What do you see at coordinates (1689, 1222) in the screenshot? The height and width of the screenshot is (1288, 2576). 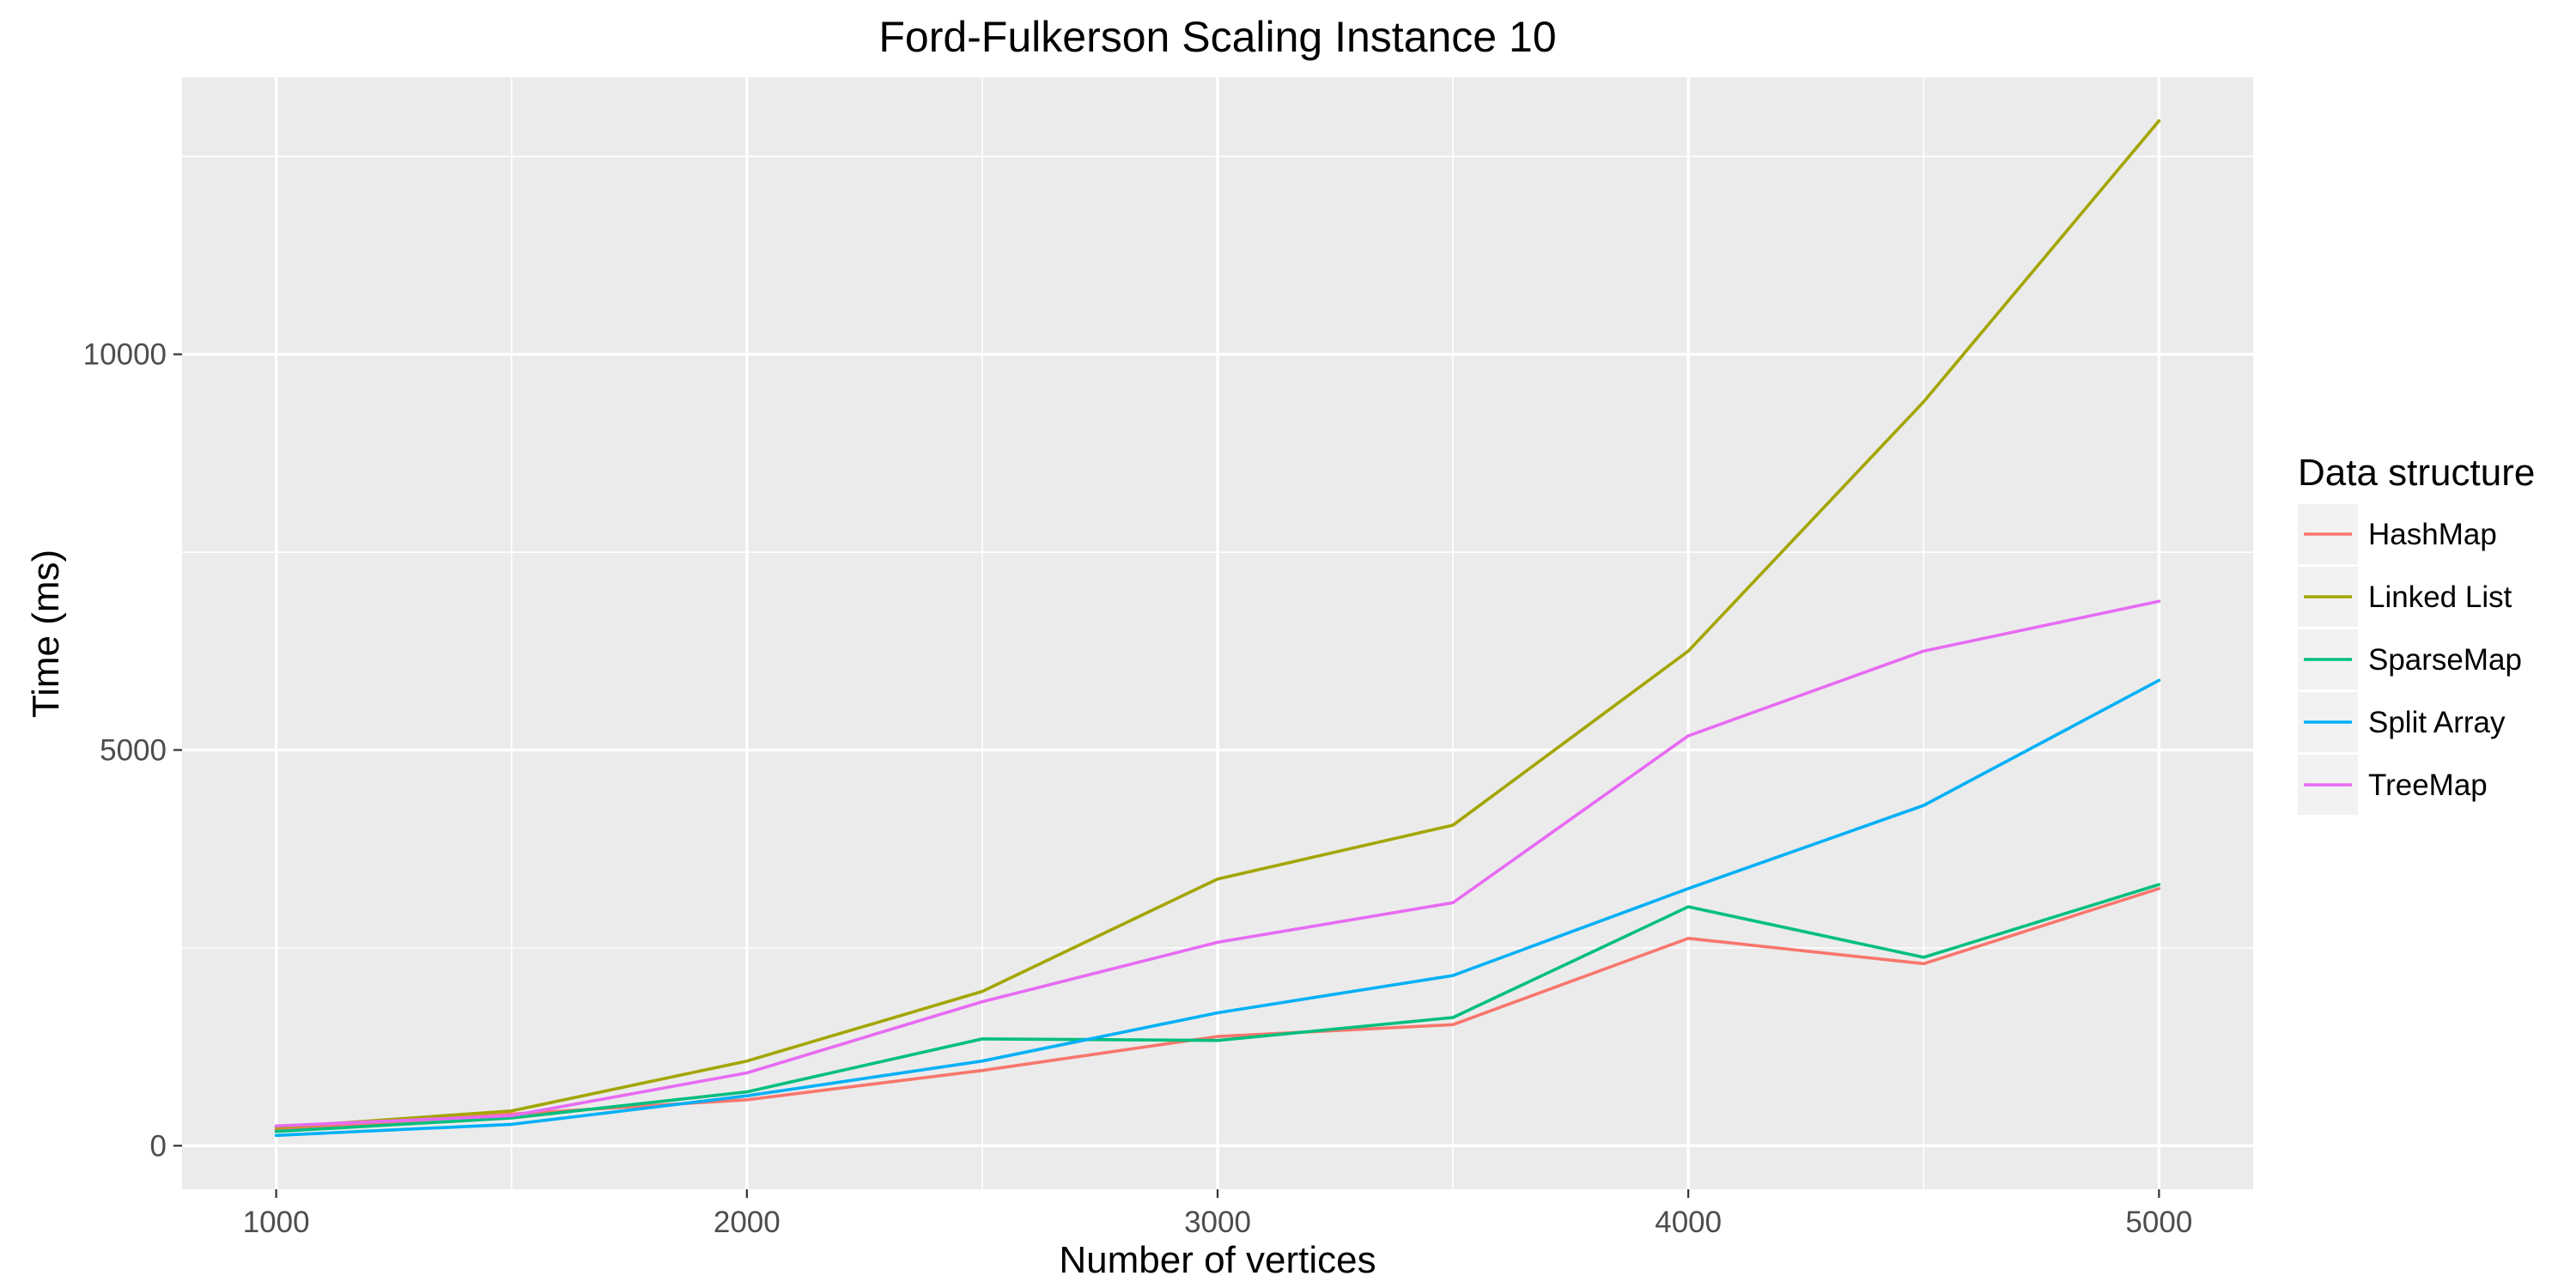 I see `x-tick-label: 4000` at bounding box center [1689, 1222].